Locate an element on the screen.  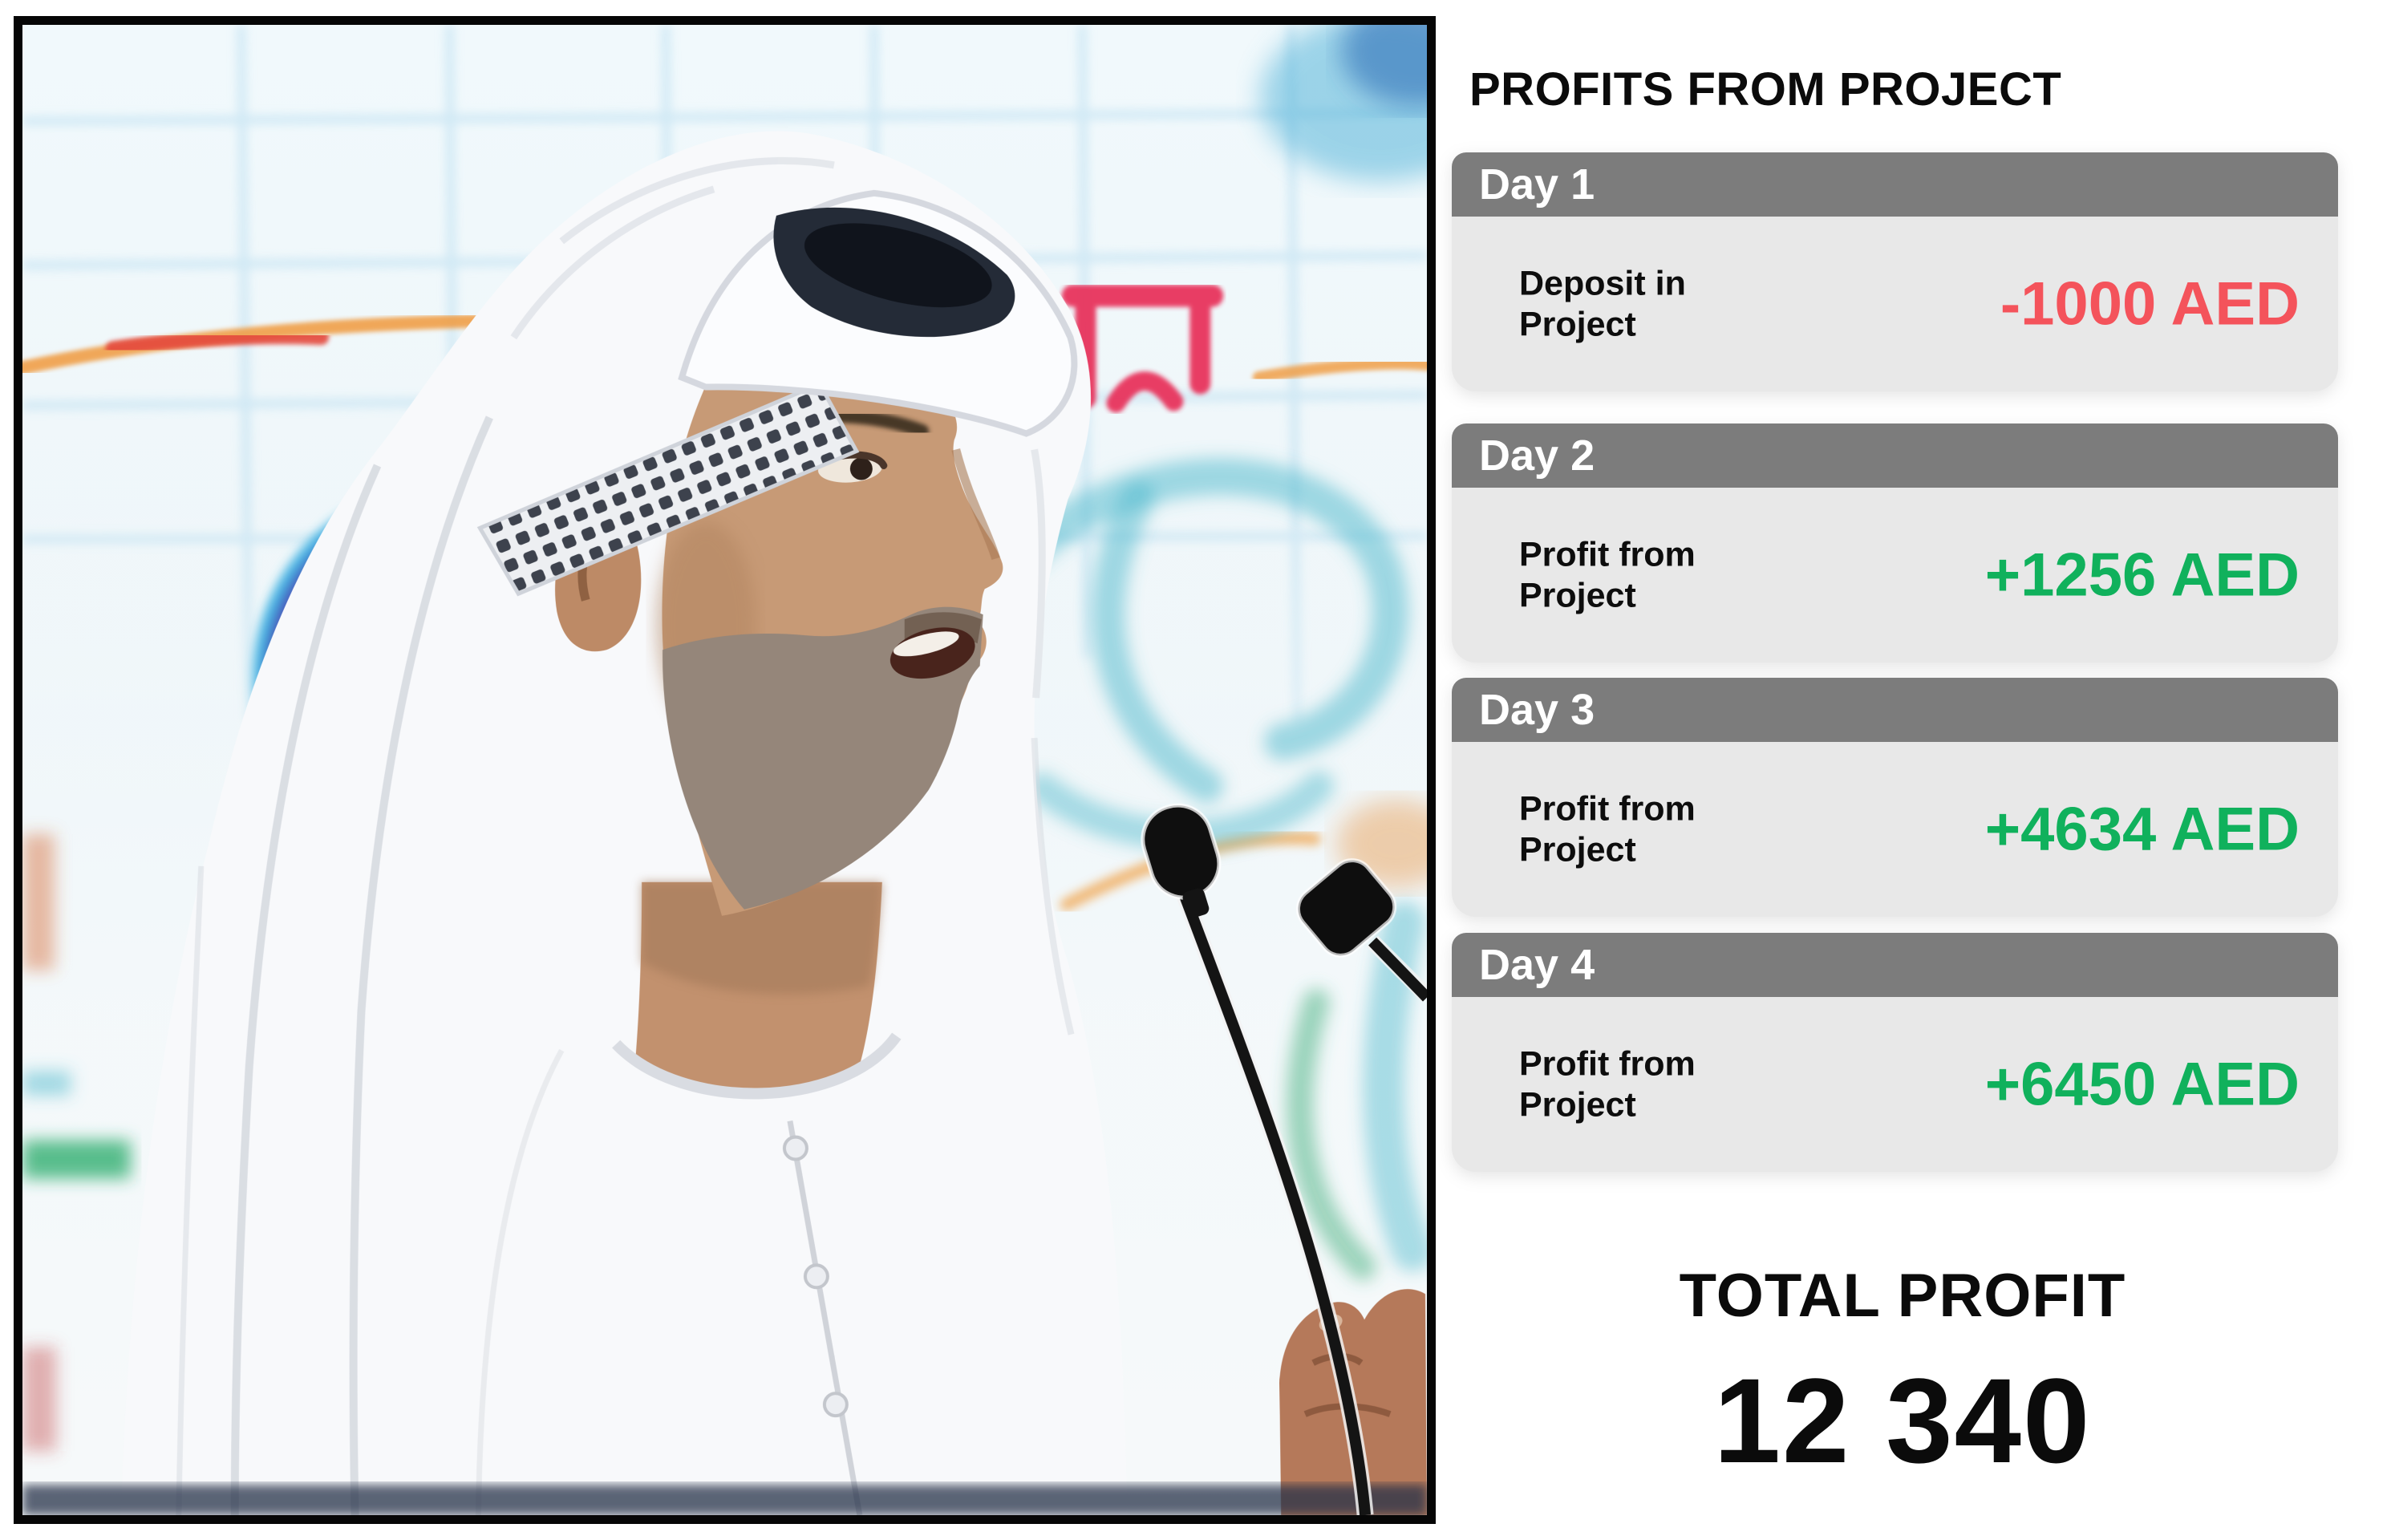
day-card-header: Day 2 is located at coordinates (1895, 456).